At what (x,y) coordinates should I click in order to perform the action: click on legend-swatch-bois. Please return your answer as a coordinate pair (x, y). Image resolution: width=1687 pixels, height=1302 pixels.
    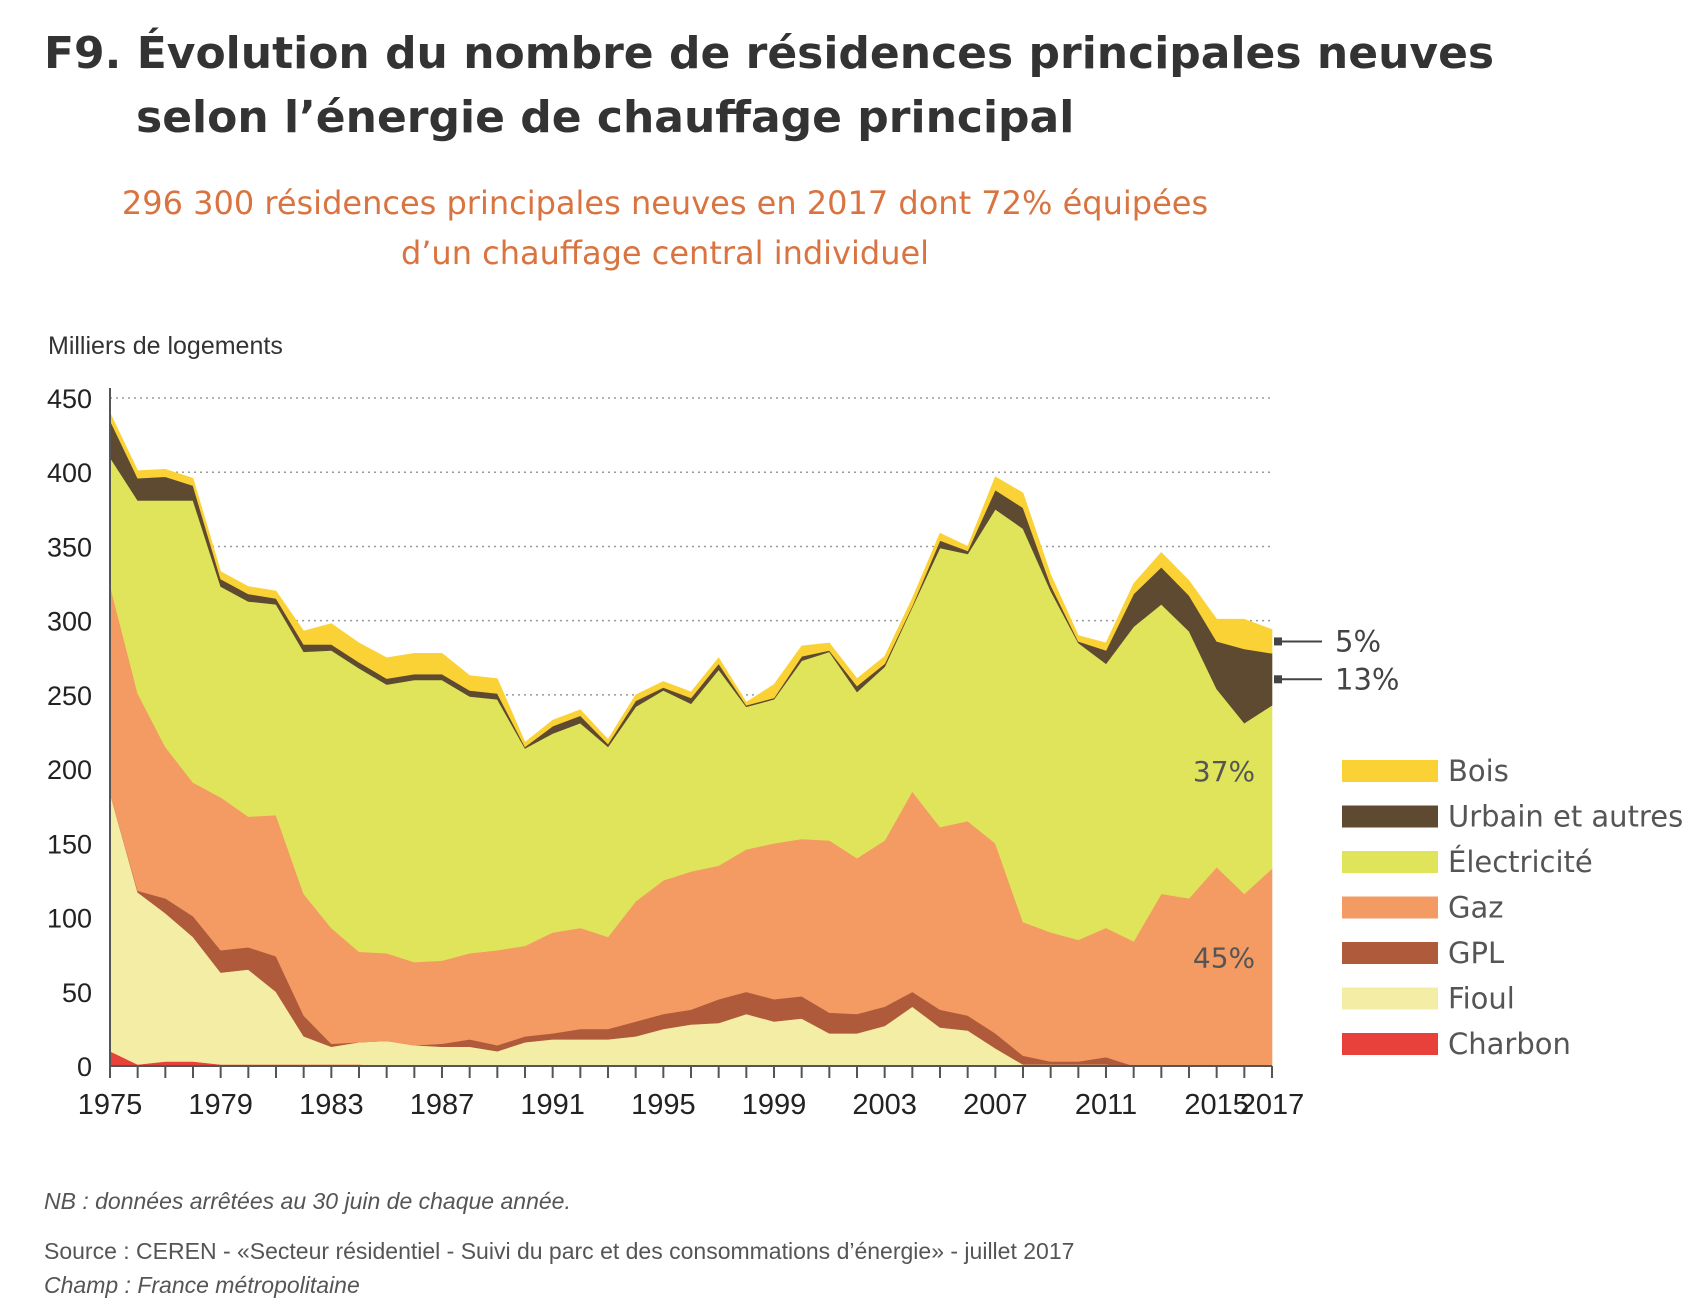
    Looking at the image, I should click on (1390, 771).